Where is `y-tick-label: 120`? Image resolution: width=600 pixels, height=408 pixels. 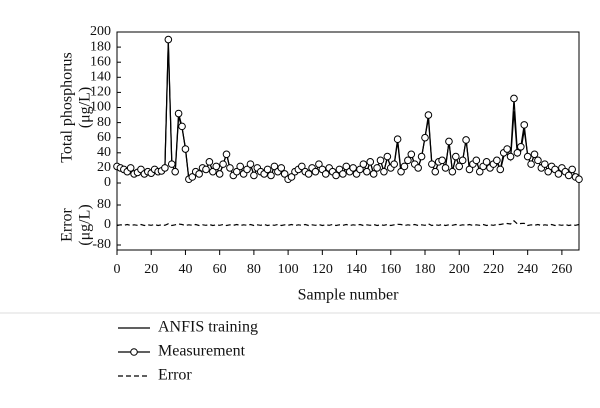 y-tick-label: 120 is located at coordinates (100, 92).